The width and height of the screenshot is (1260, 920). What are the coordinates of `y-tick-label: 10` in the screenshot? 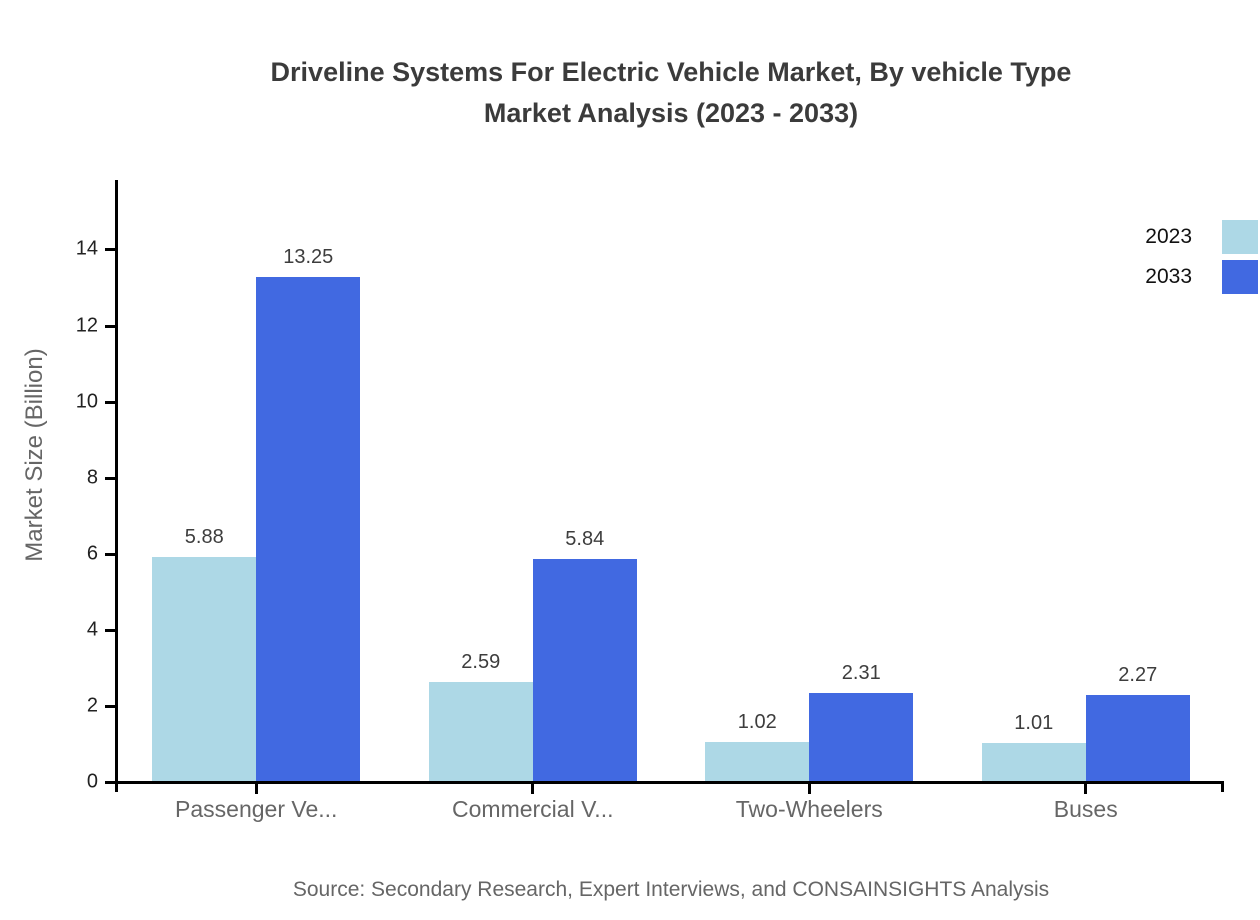 It's located at (86, 401).